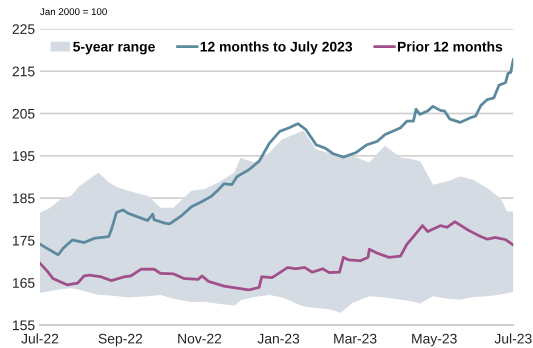 Image resolution: width=533 pixels, height=348 pixels. Describe the element at coordinates (279, 339) in the screenshot. I see `x-tick-label: Jan-23` at that location.